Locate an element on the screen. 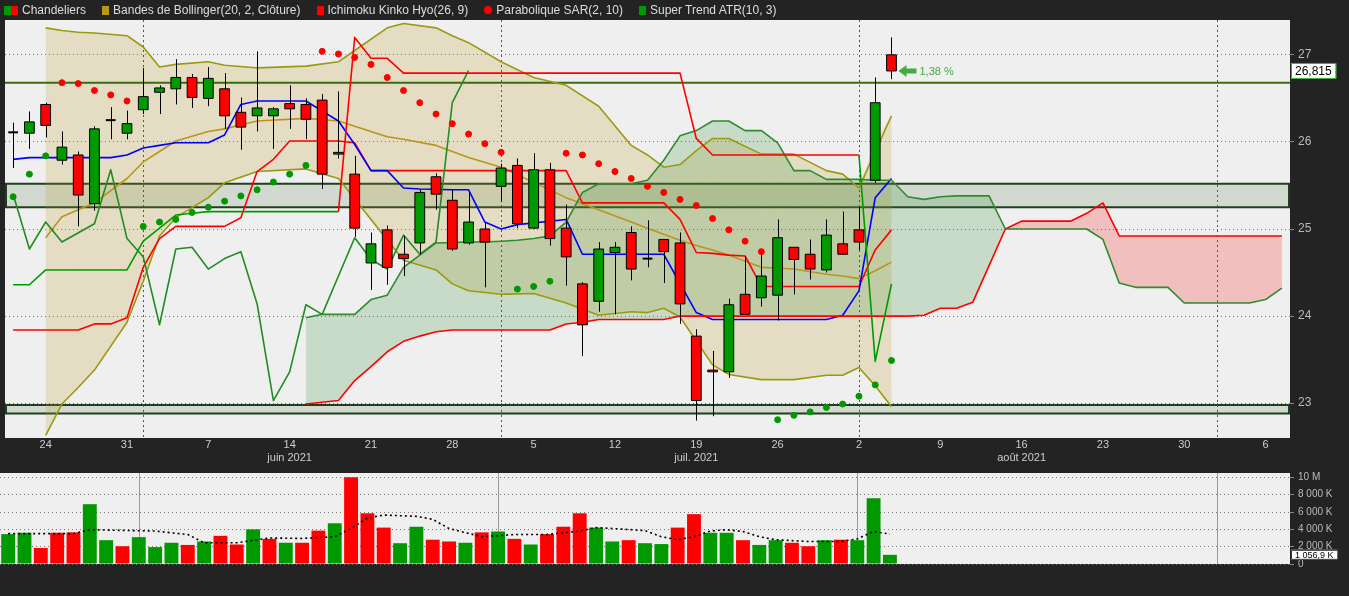  y-tick-label: 25 is located at coordinates (1305, 228).